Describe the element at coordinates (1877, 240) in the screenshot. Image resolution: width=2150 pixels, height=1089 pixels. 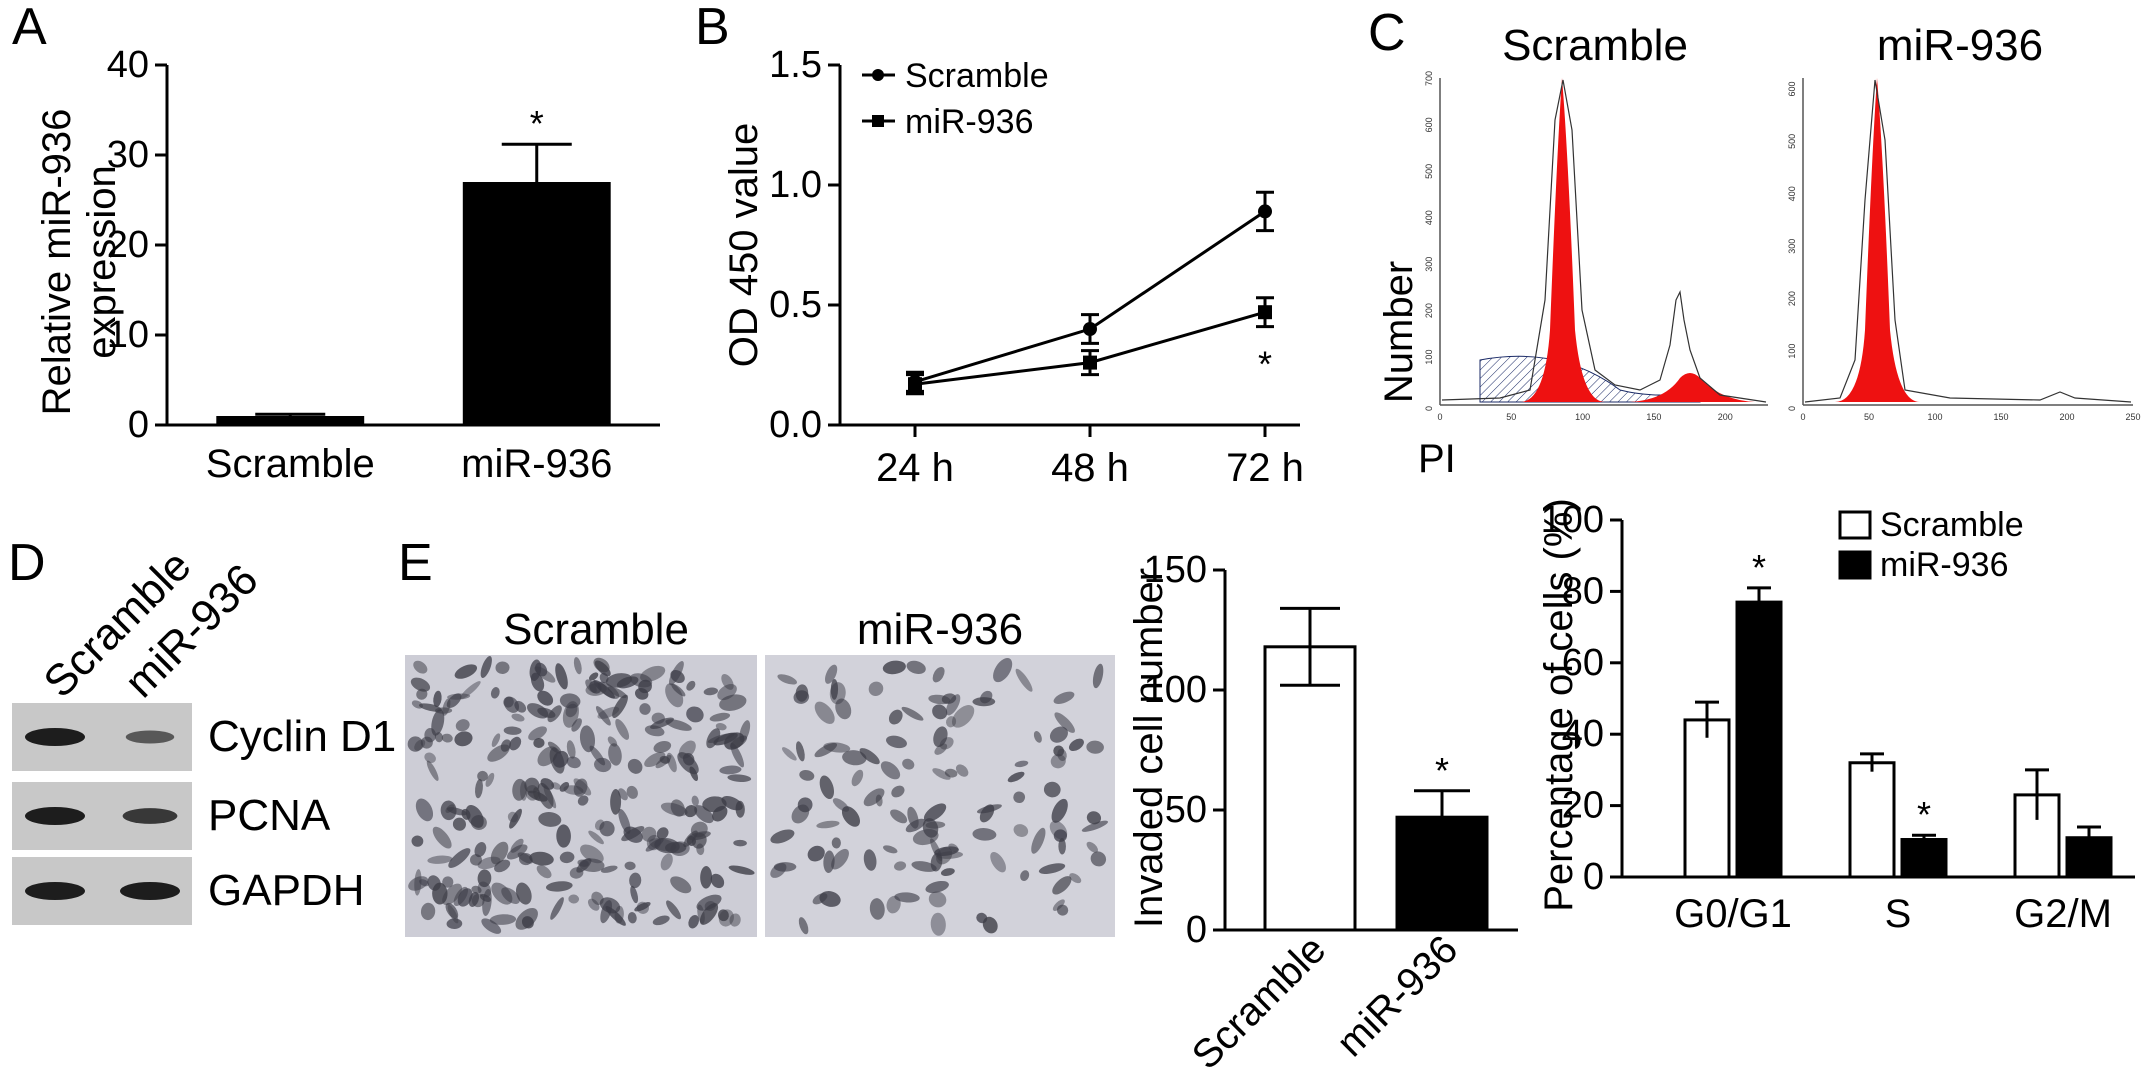
I see `flow-g1-peak-mir936` at that location.